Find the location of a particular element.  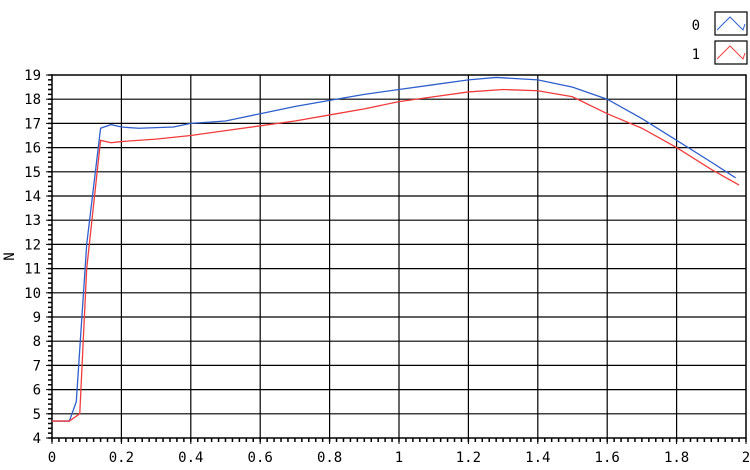

x-tick-label: 1.4 is located at coordinates (537, 458).